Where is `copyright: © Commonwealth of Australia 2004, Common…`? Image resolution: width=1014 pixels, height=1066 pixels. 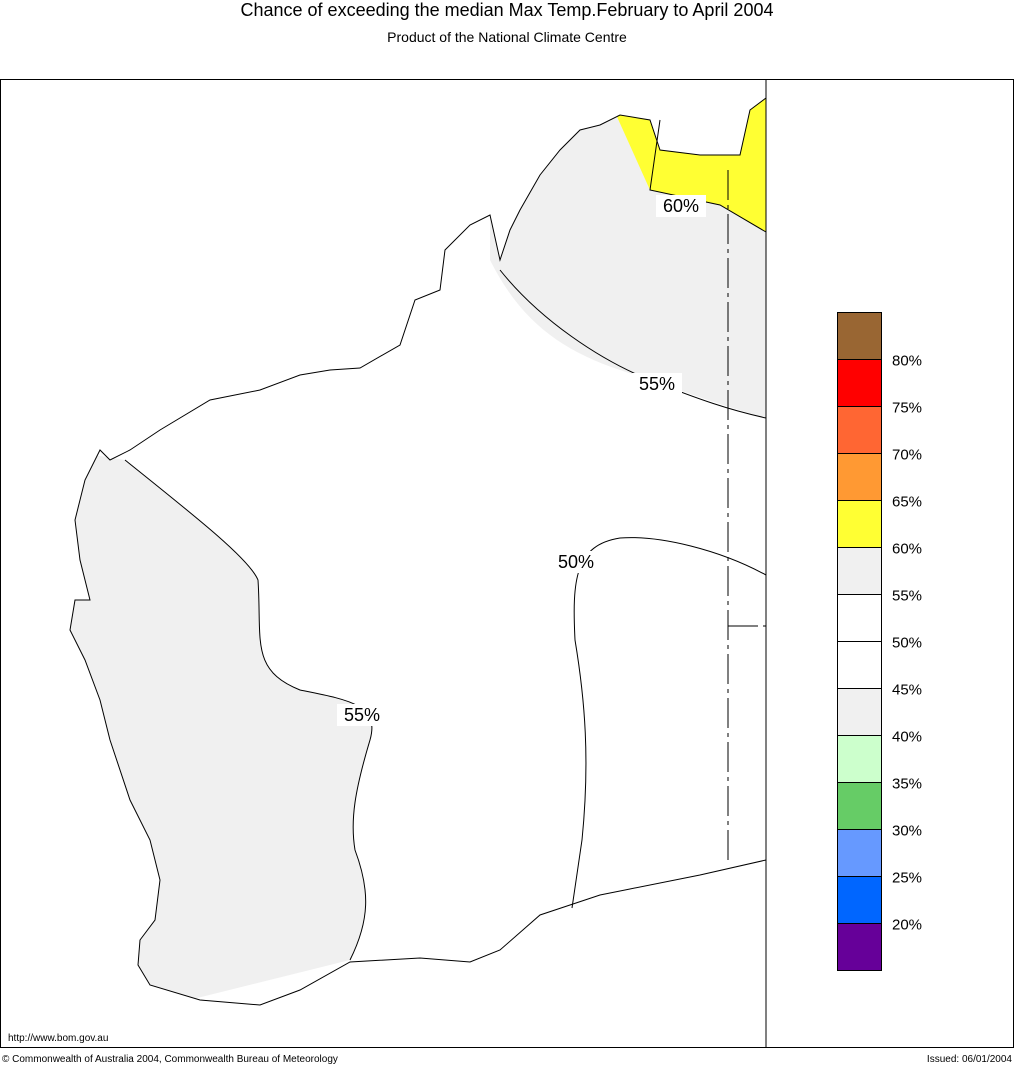 copyright: © Commonwealth of Australia 2004, Common… is located at coordinates (170, 1059).